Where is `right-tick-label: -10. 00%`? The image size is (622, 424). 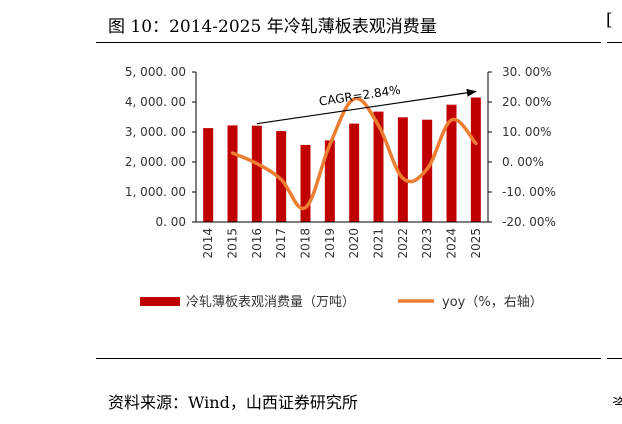
right-tick-label: -10. 00% is located at coordinates (529, 192).